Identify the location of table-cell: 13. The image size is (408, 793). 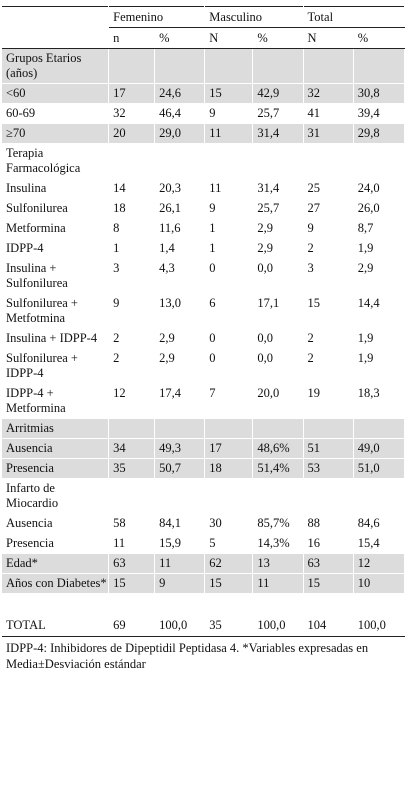
(278, 563).